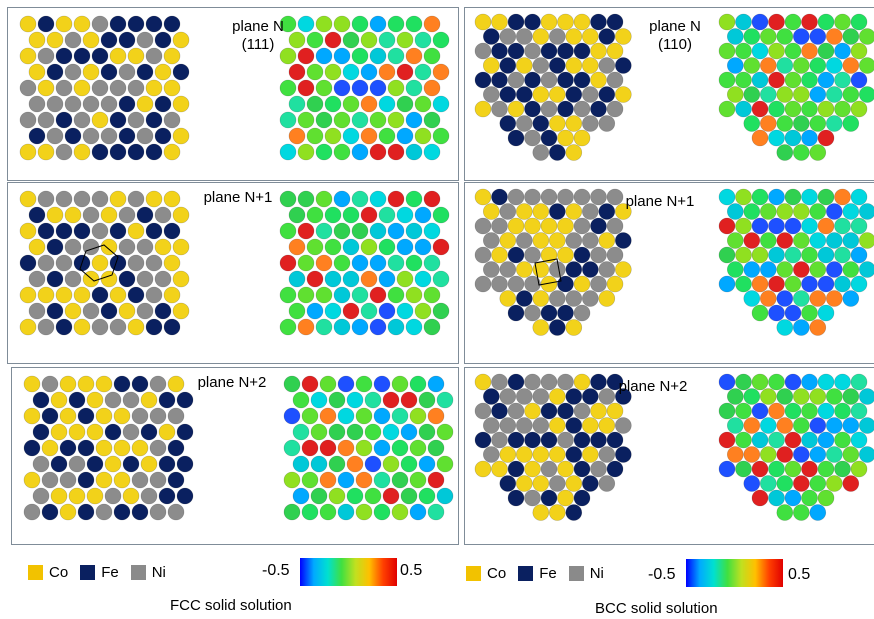 The image size is (874, 619). What do you see at coordinates (148, 572) in the screenshot?
I see `legend-item-ni: Ni` at bounding box center [148, 572].